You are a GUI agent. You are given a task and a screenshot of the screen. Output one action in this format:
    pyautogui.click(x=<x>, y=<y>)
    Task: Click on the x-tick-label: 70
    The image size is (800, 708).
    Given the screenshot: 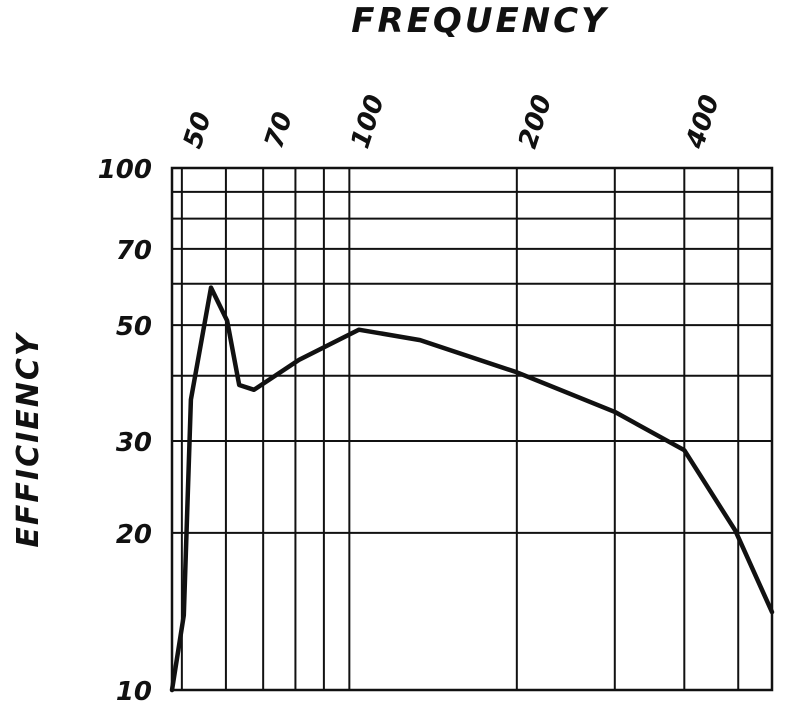 What is the action you would take?
    pyautogui.click(x=279, y=130)
    